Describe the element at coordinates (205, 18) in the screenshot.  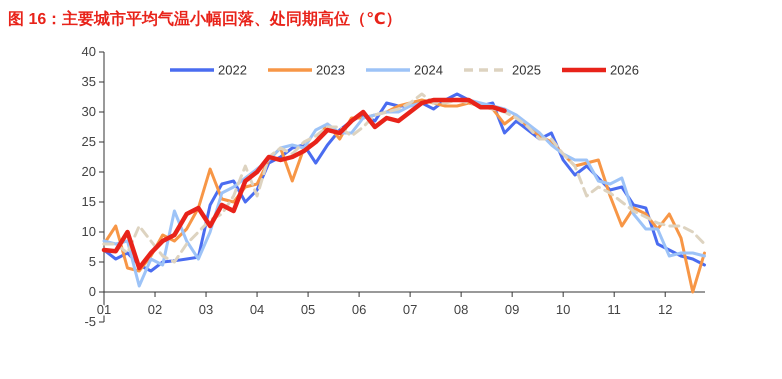
I see `chart-title: 图 16：主要城市平均气温小幅回落、处同期高位（℃）` at that location.